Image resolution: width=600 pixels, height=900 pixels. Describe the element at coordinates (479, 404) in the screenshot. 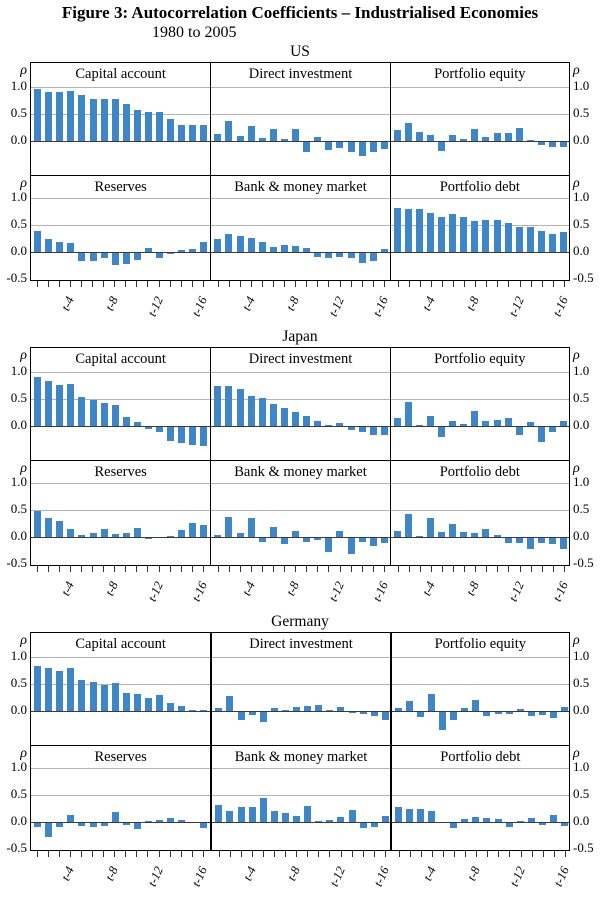

I see `panel-japan-portfolio-equity: Portfolio equity` at that location.